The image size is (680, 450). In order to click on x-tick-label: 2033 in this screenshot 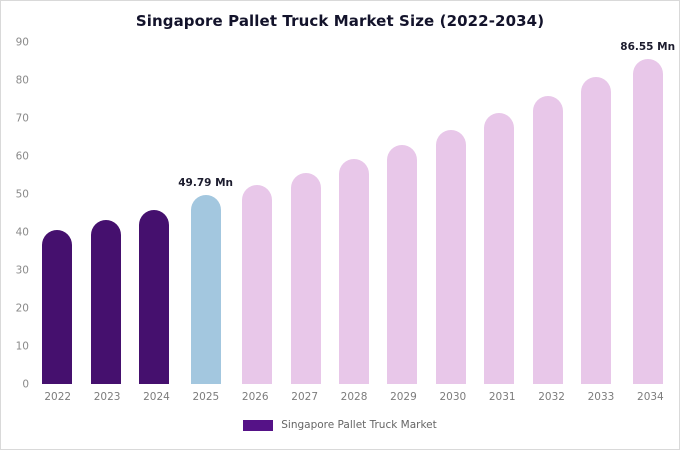, I will do `click(601, 397)`.